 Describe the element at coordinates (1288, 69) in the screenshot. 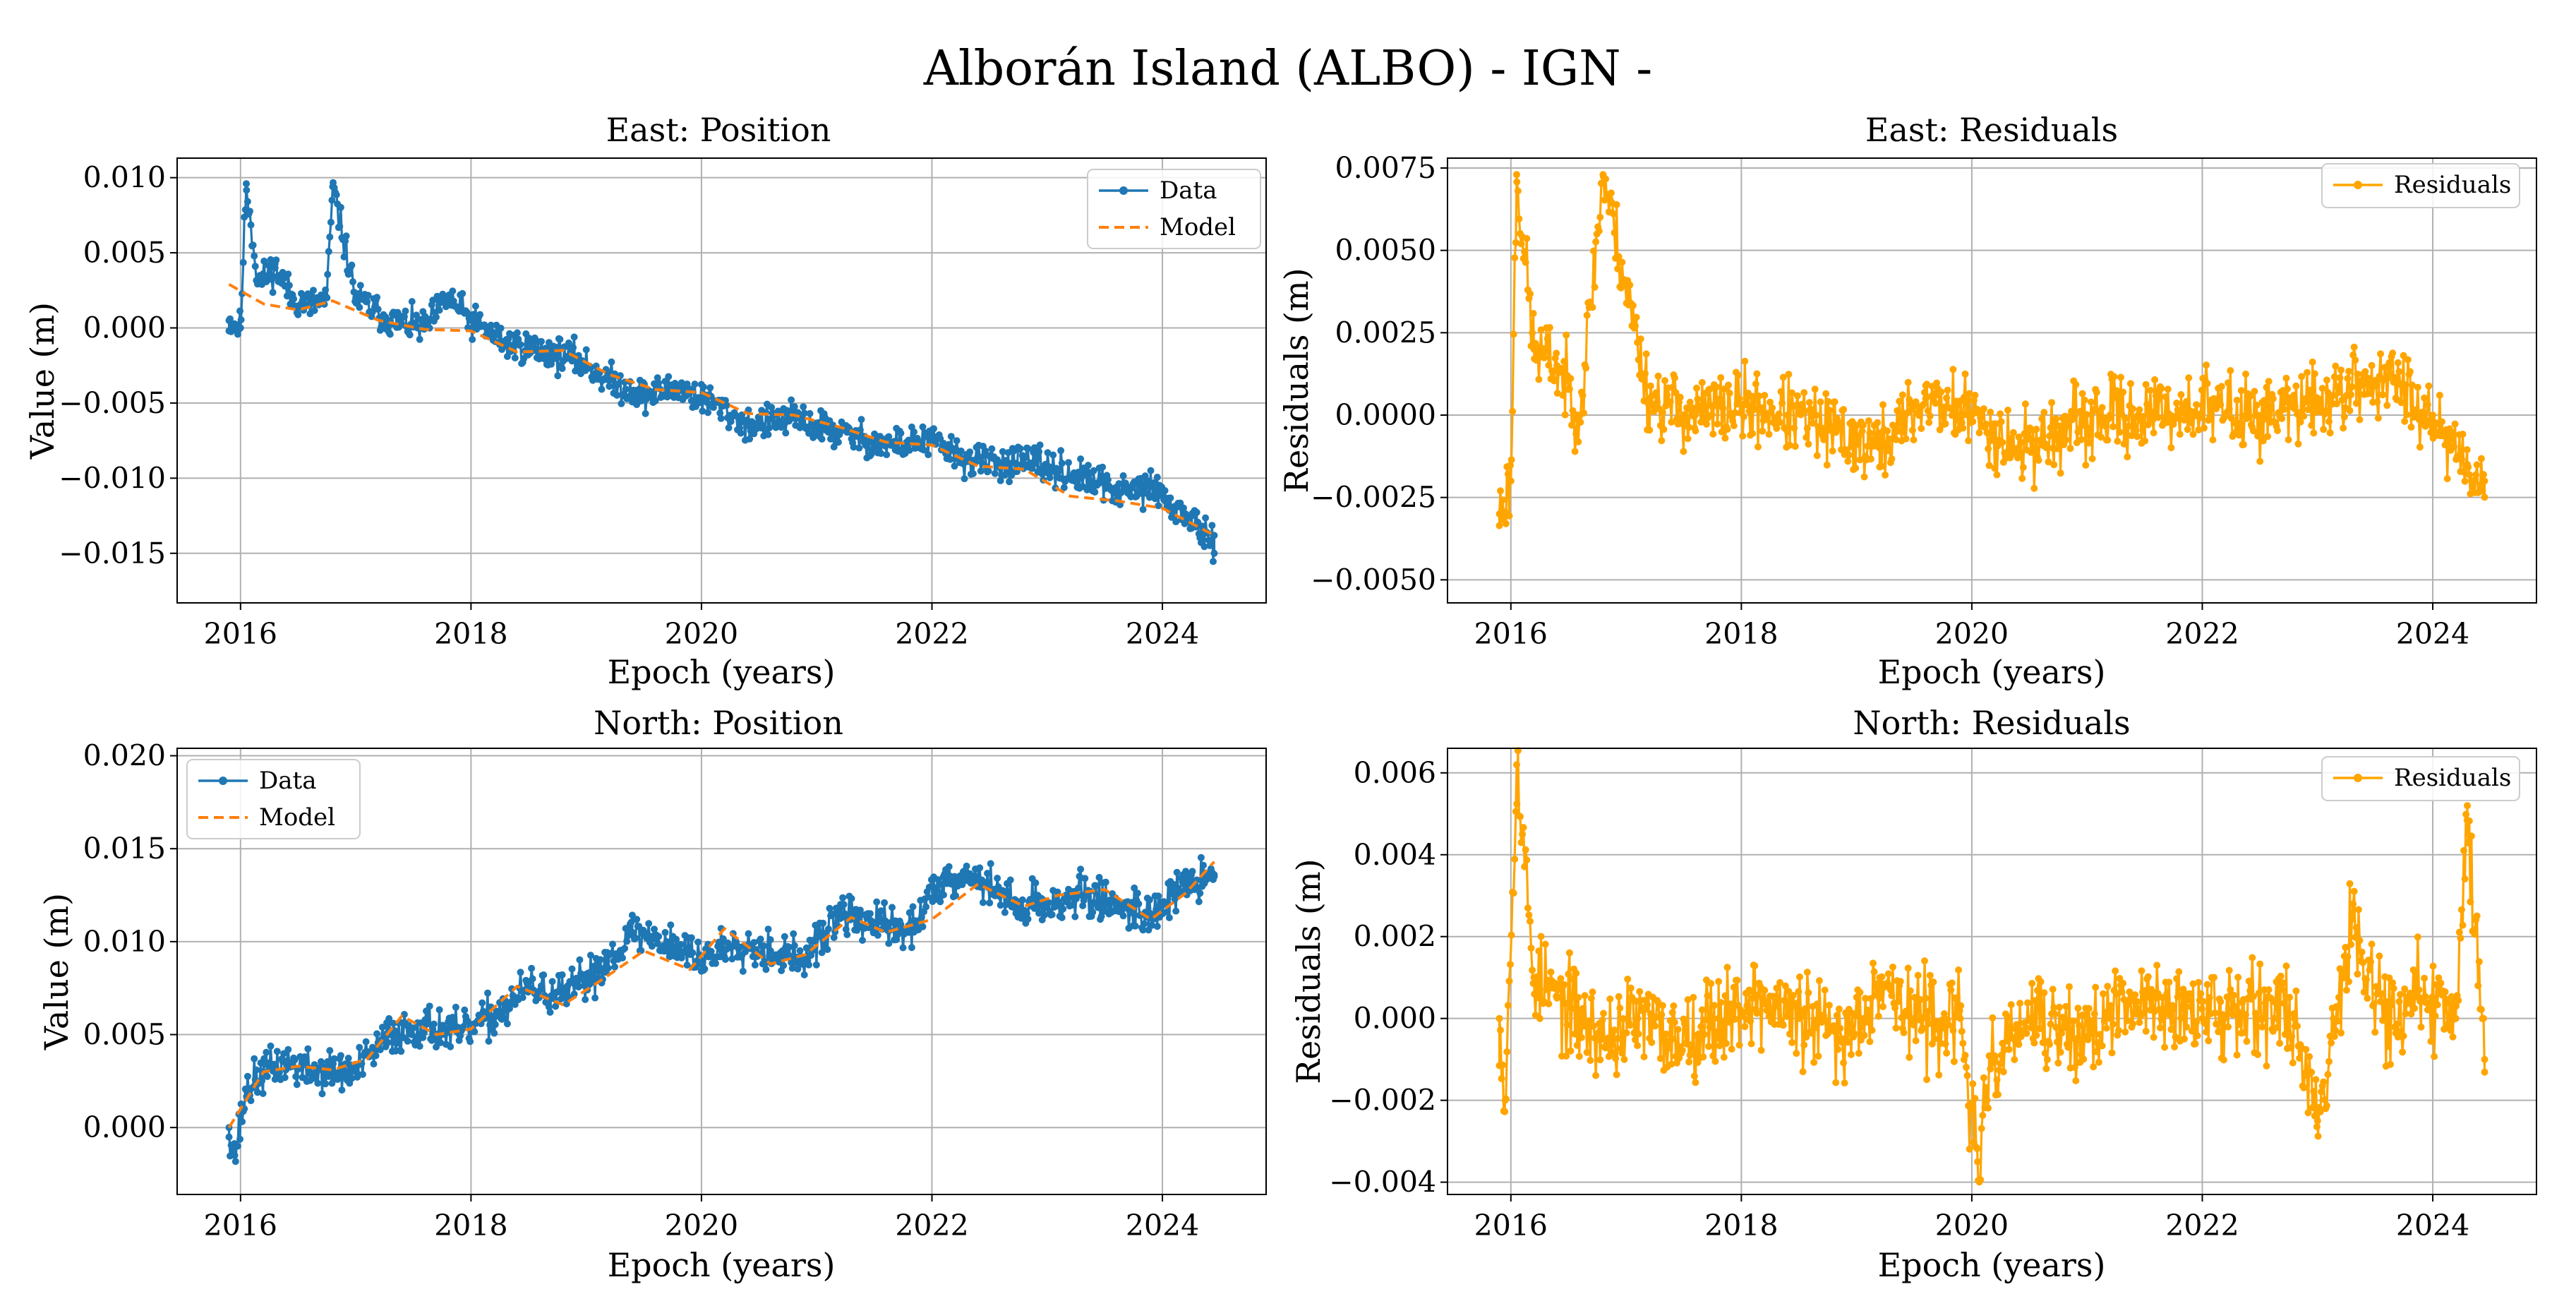

I see `figure-title: Alborán Island (ALBO) - IGN -` at that location.